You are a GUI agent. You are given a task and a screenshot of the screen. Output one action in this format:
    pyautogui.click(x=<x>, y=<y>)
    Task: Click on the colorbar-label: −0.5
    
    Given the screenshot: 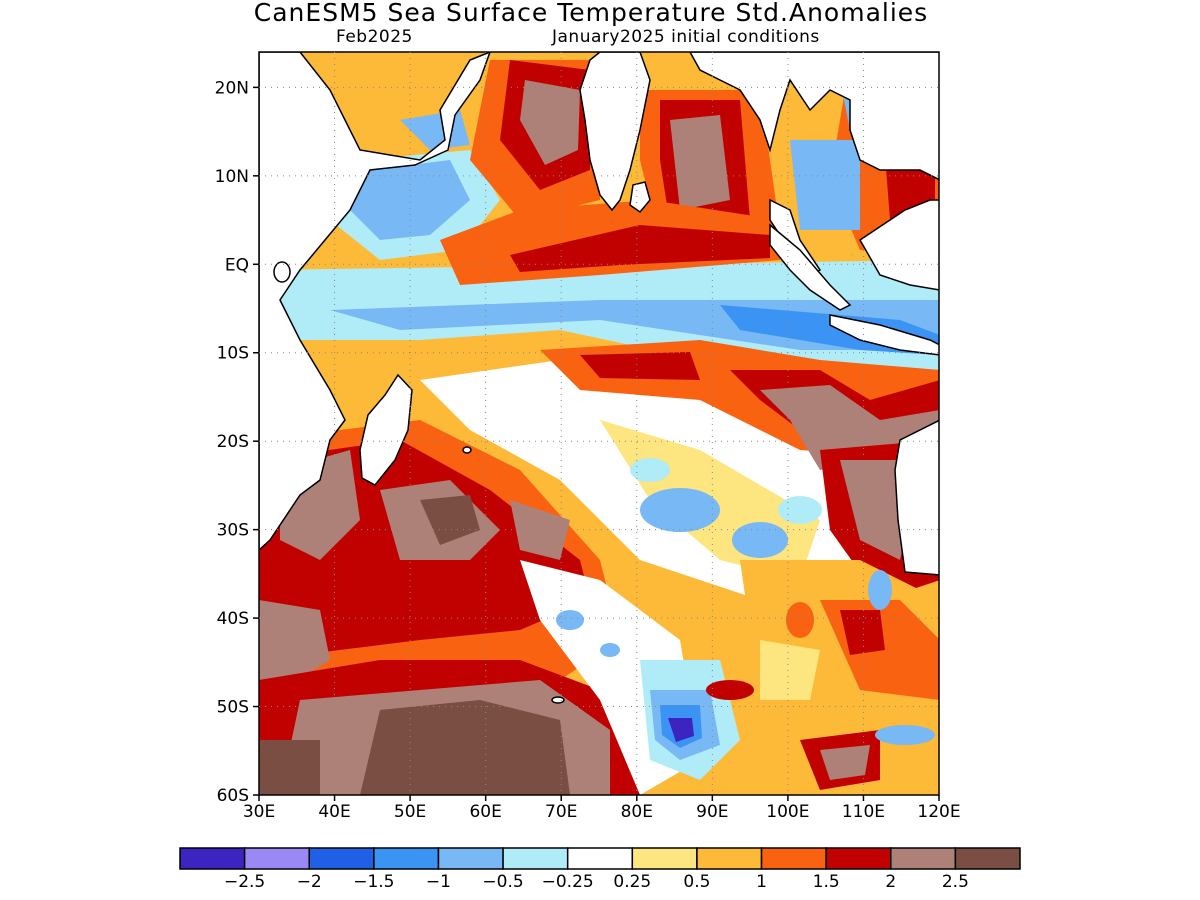 What is the action you would take?
    pyautogui.click(x=502, y=882)
    